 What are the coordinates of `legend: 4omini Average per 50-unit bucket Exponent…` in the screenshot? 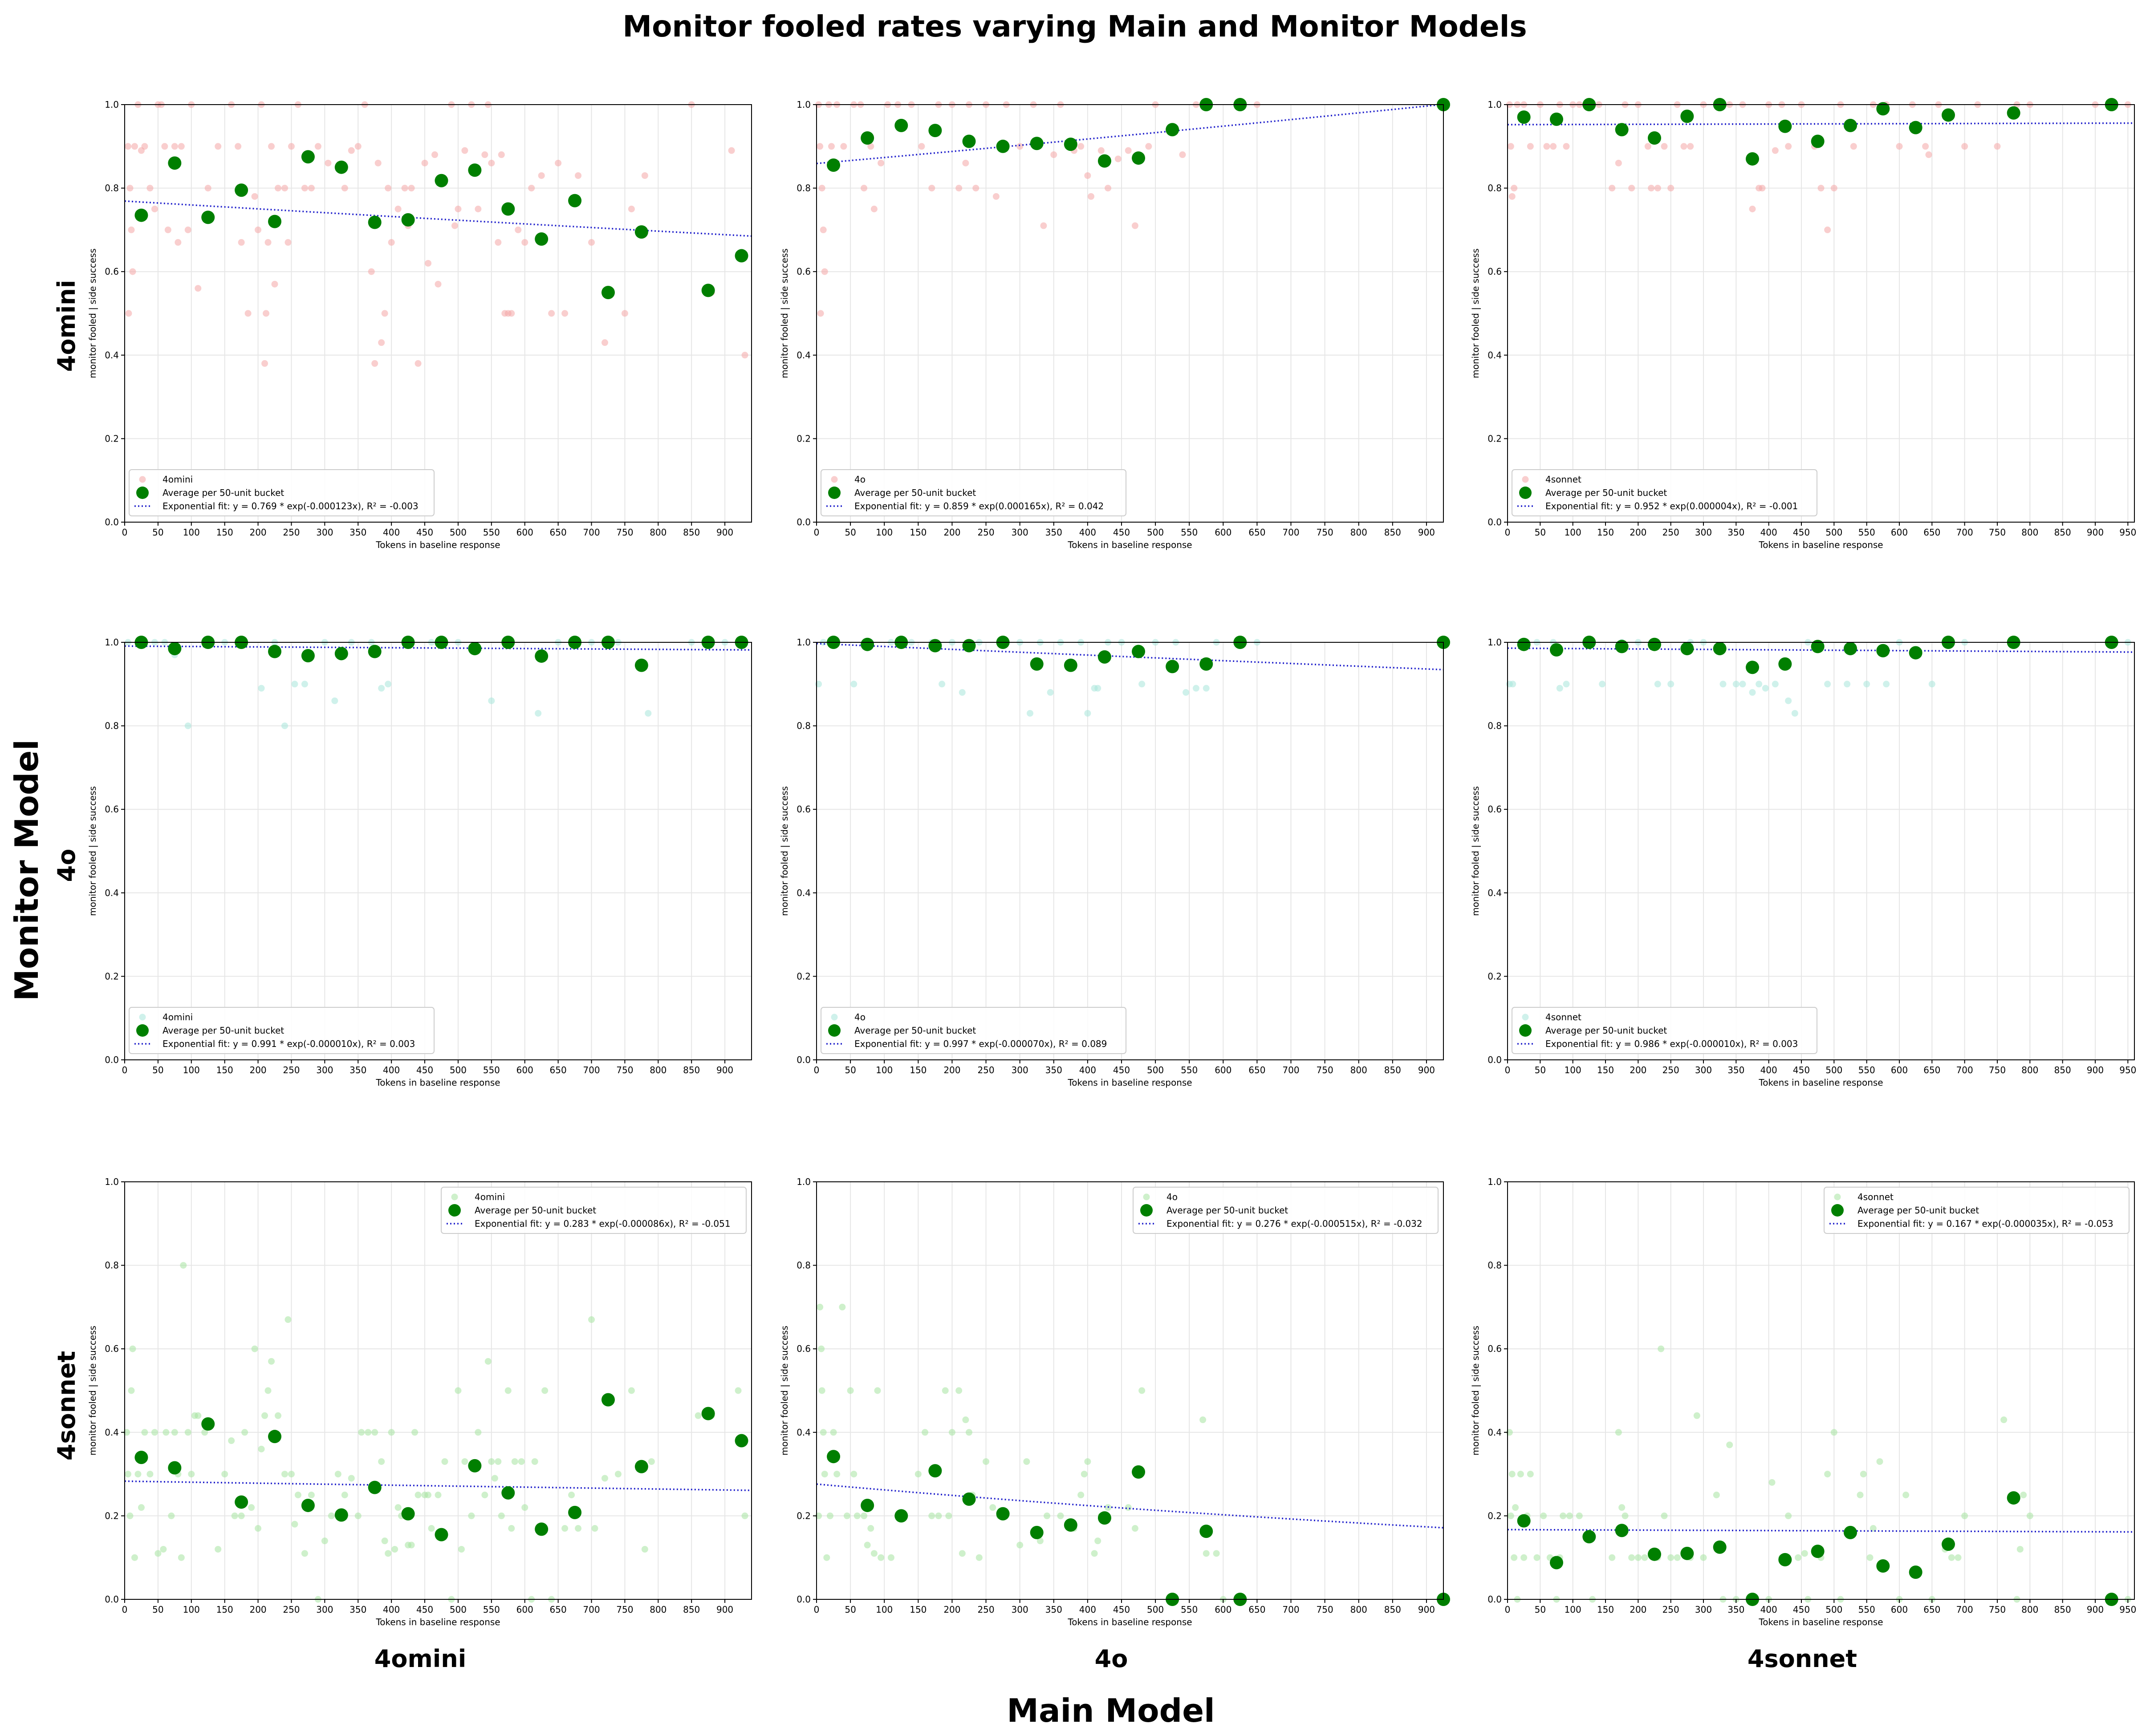 It's located at (282, 492).